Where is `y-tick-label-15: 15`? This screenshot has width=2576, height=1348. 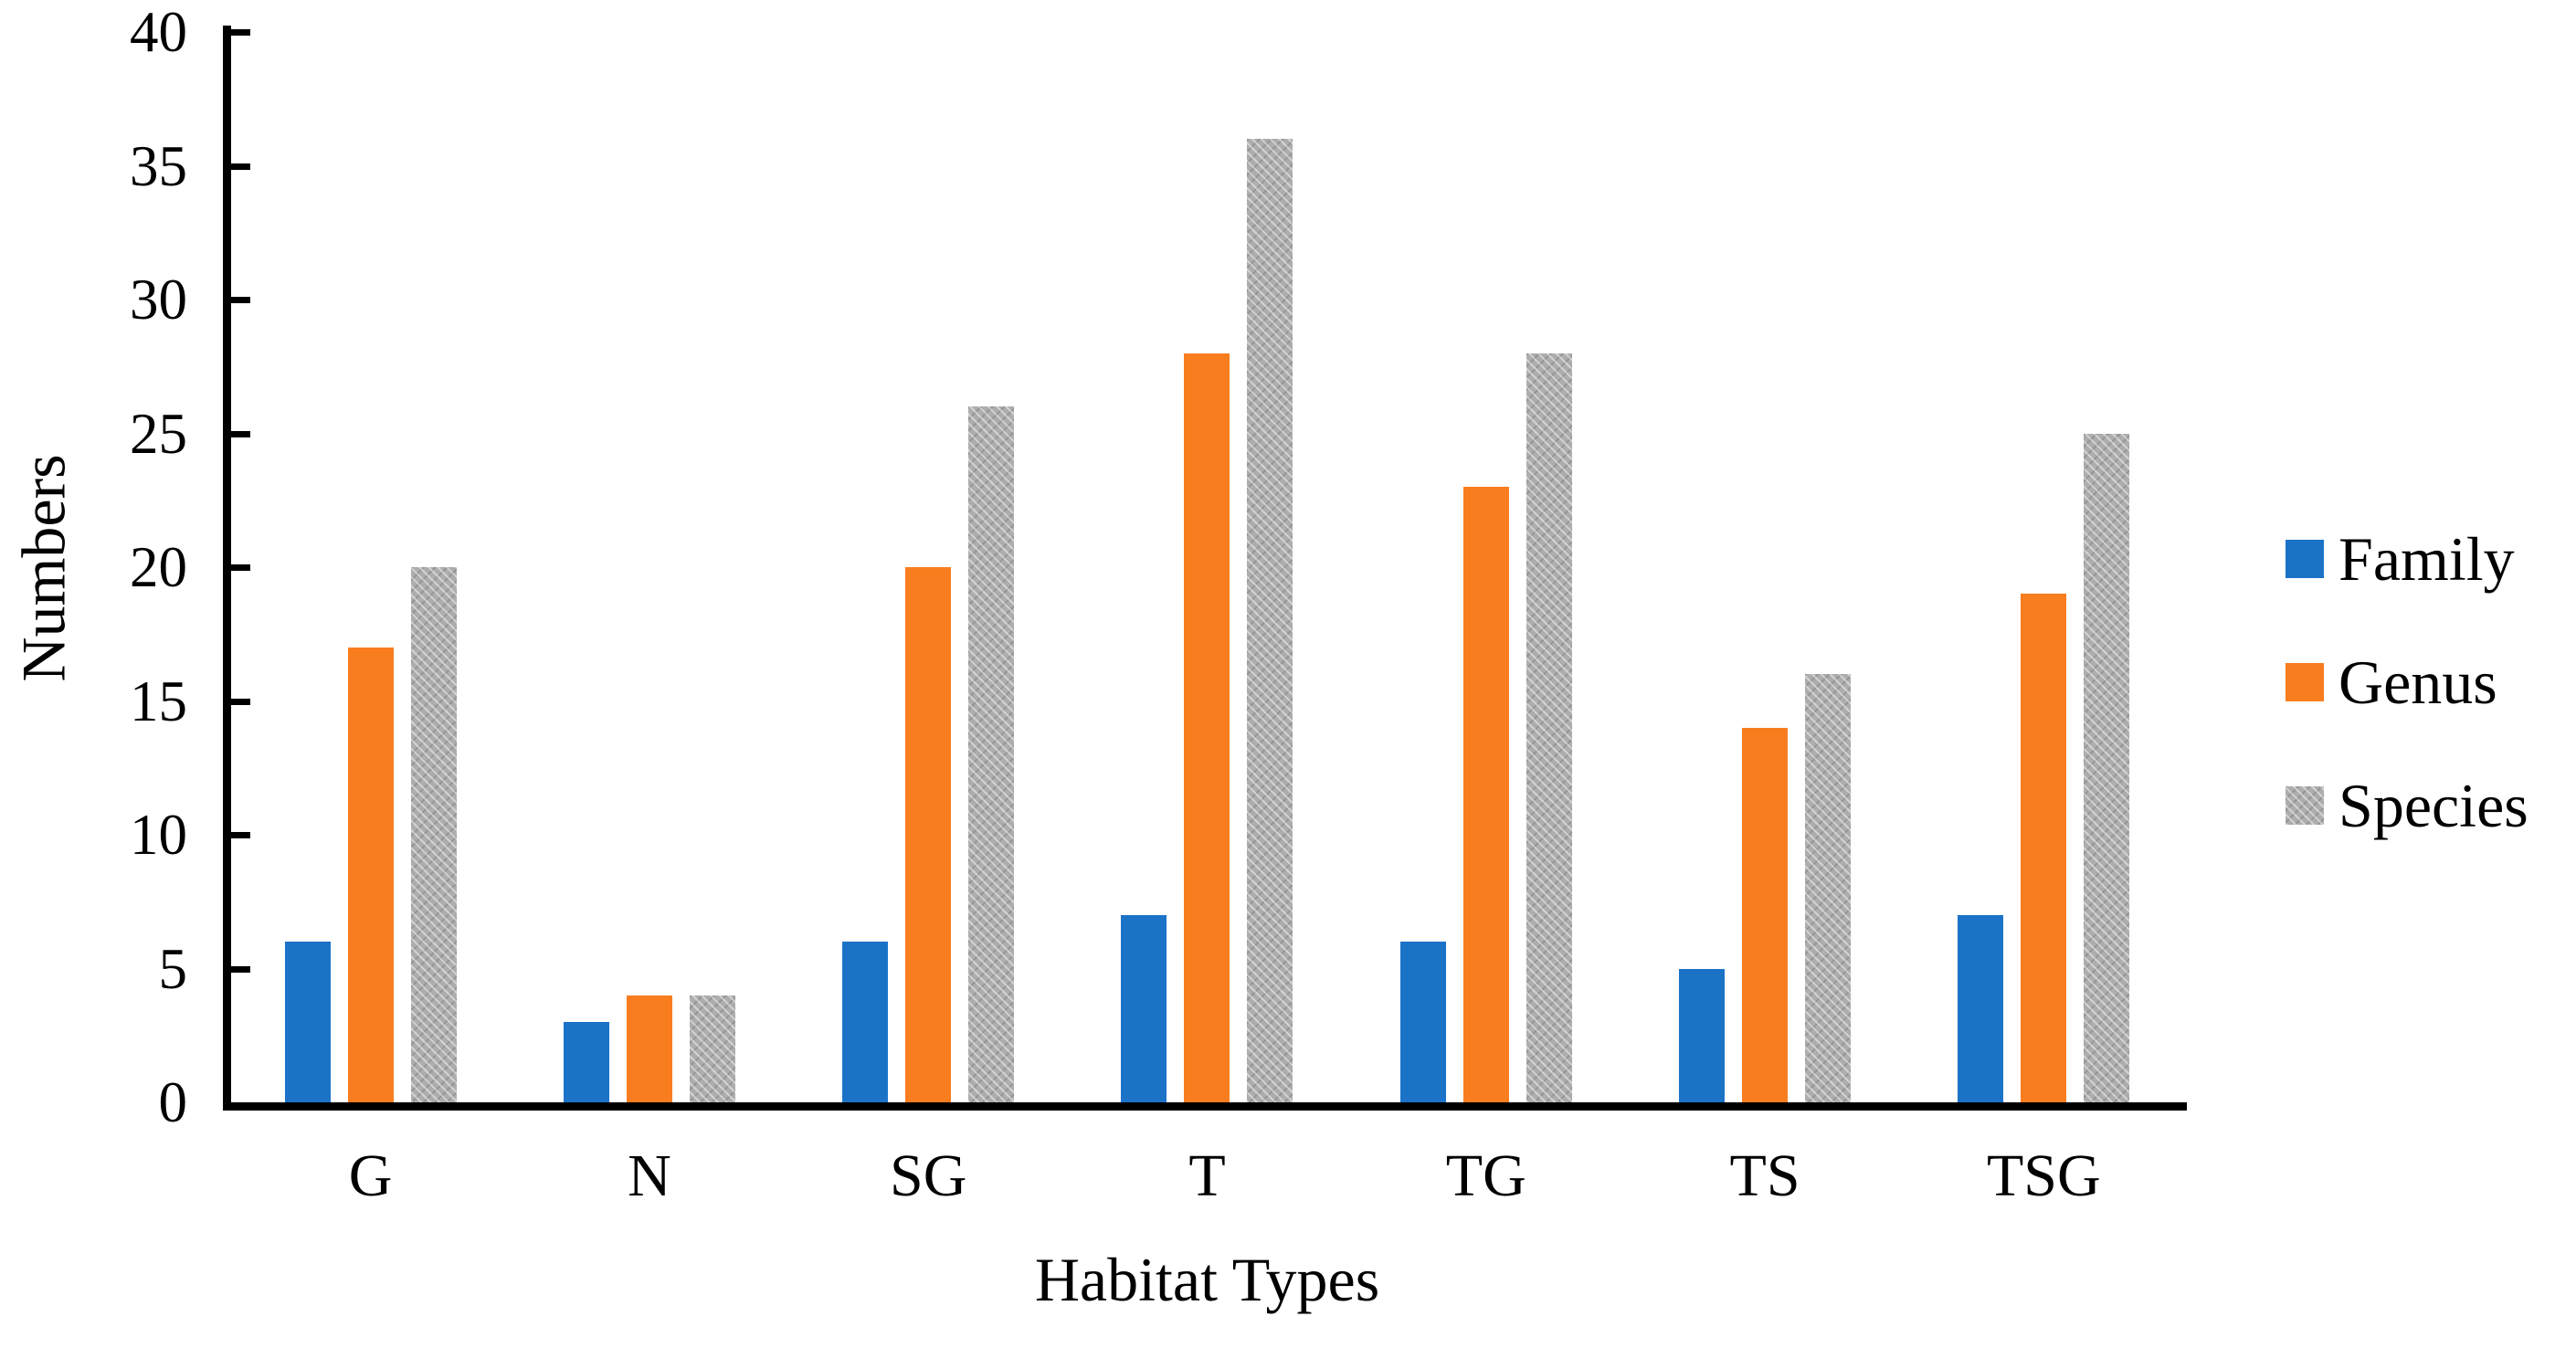
y-tick-label-15: 15 is located at coordinates (158, 701).